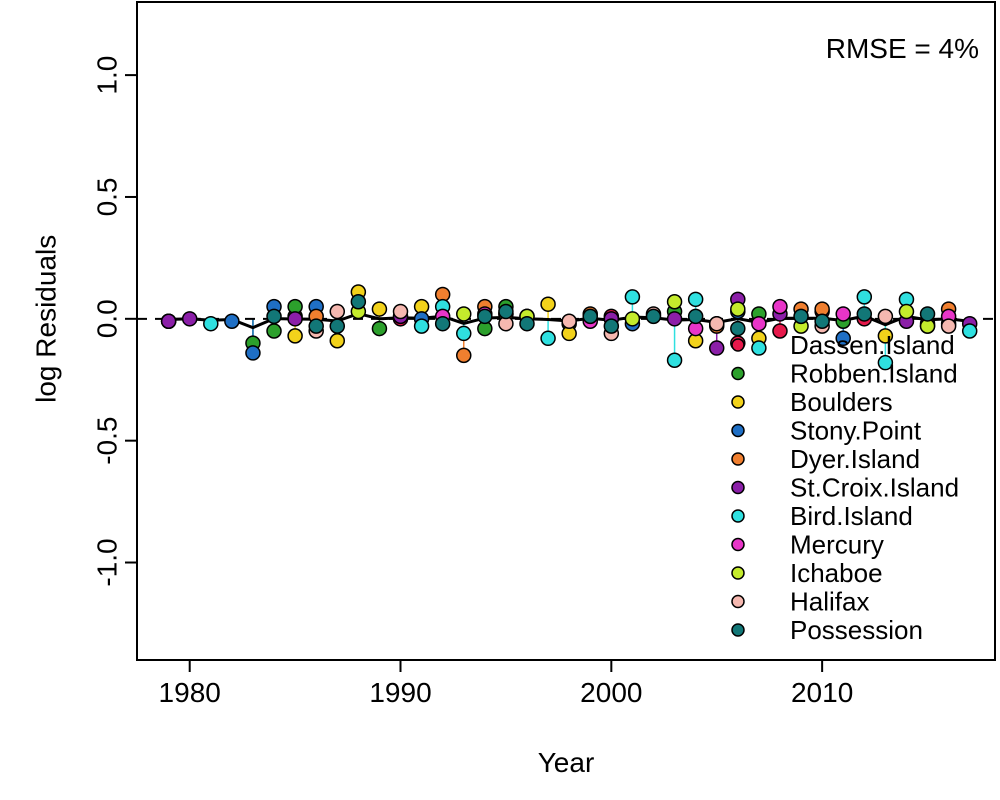  Describe the element at coordinates (874, 488) in the screenshot. I see `legend-label: St.Croix.Island` at that location.